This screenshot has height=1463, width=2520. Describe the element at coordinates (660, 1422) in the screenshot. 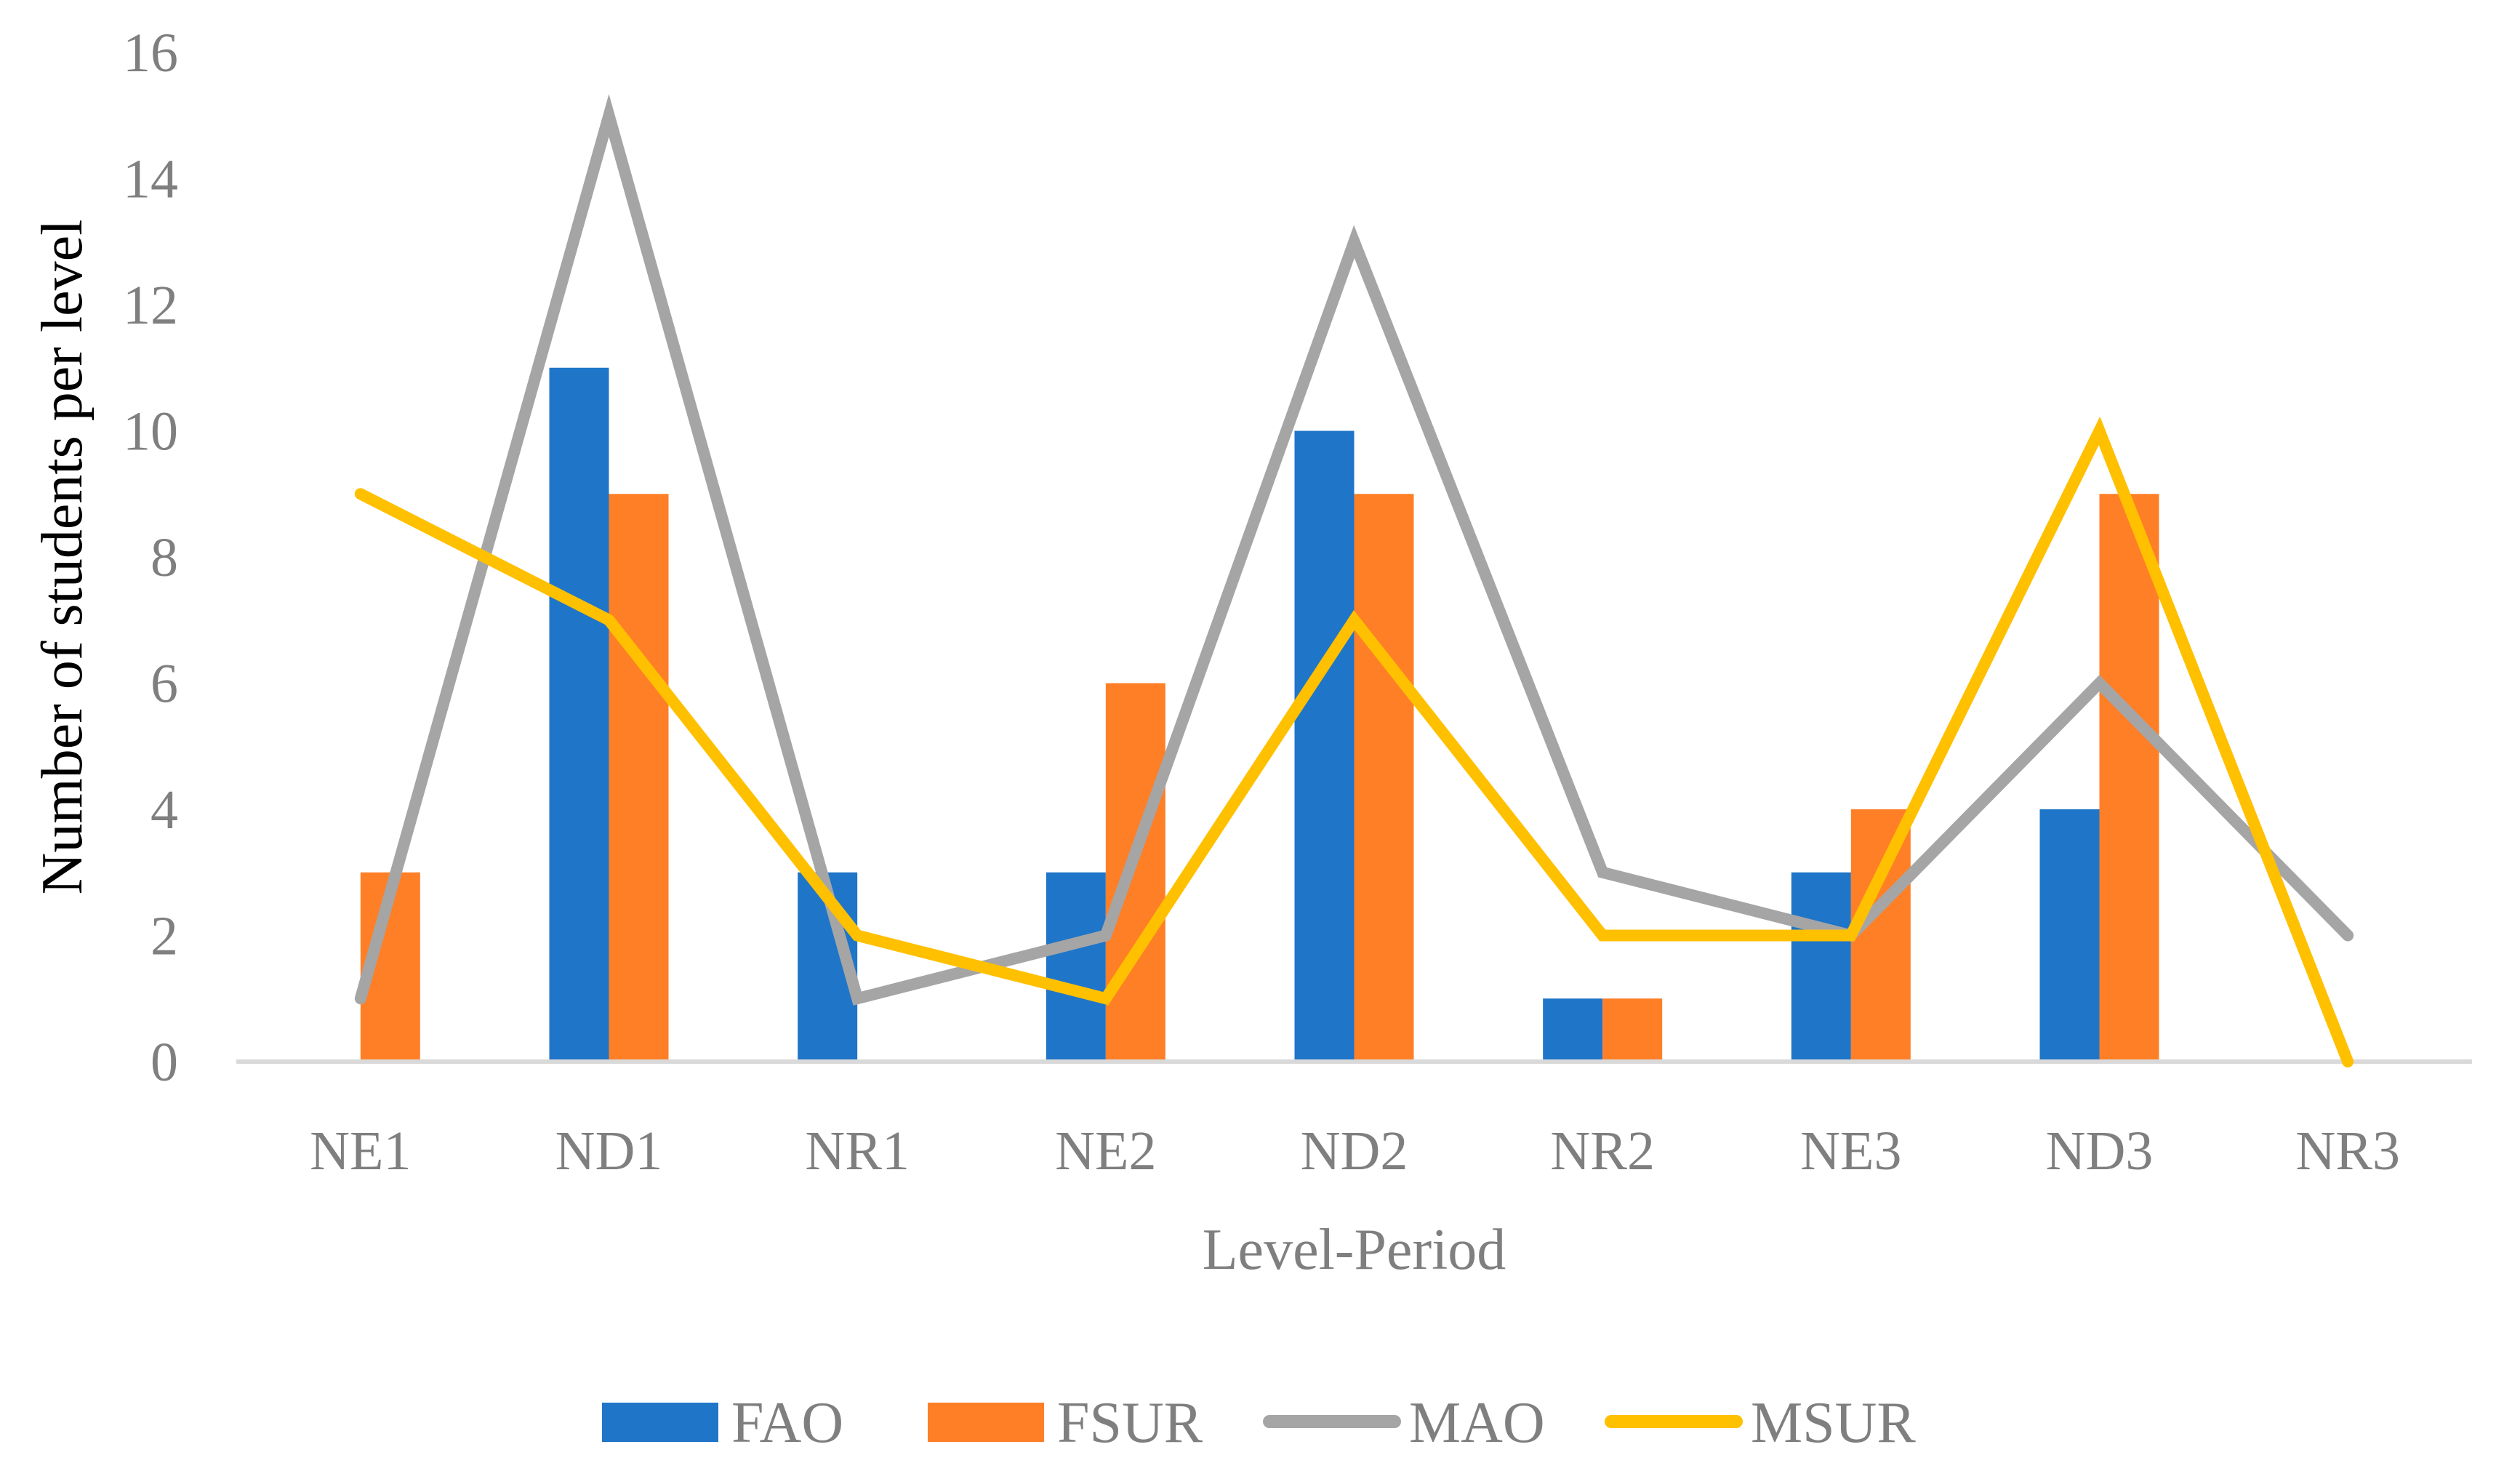

I see `legend-swatch-fao` at that location.